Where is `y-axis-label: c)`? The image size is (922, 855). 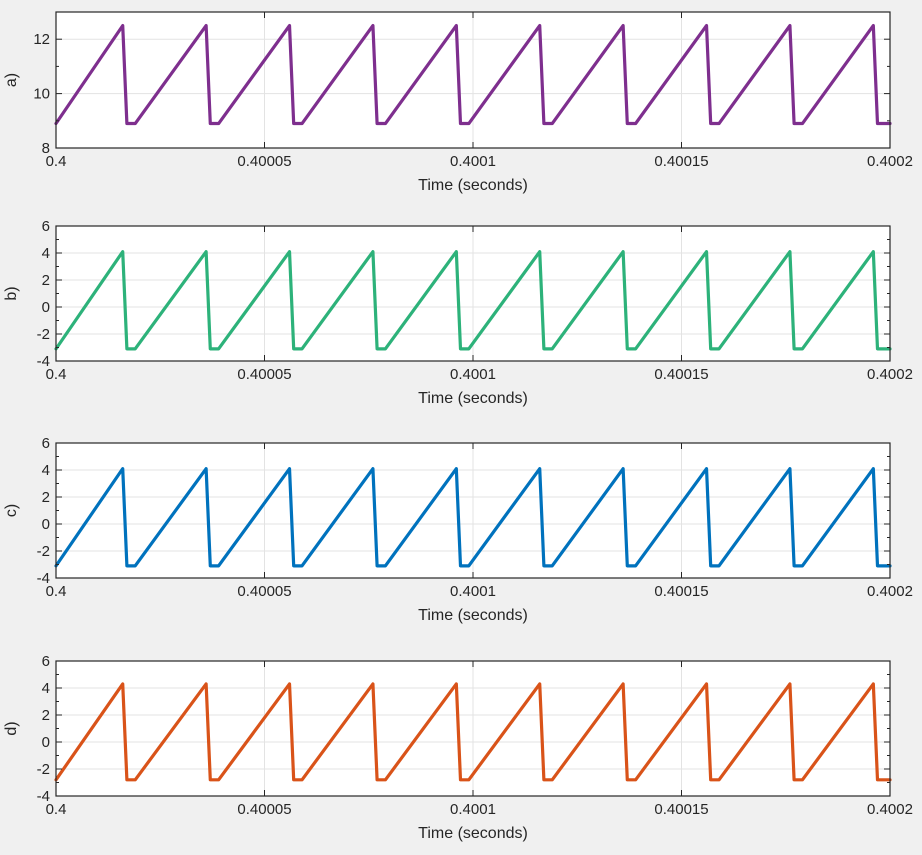 y-axis-label: c) is located at coordinates (11, 510).